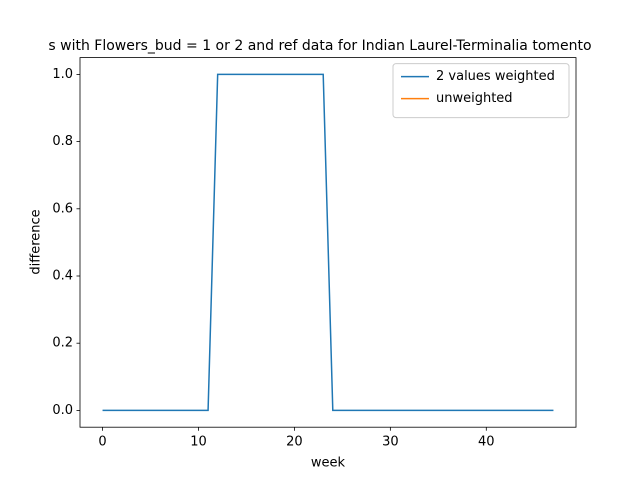 Image resolution: width=640 pixels, height=480 pixels. What do you see at coordinates (390, 442) in the screenshot?
I see `x-tick-label: 30` at bounding box center [390, 442].